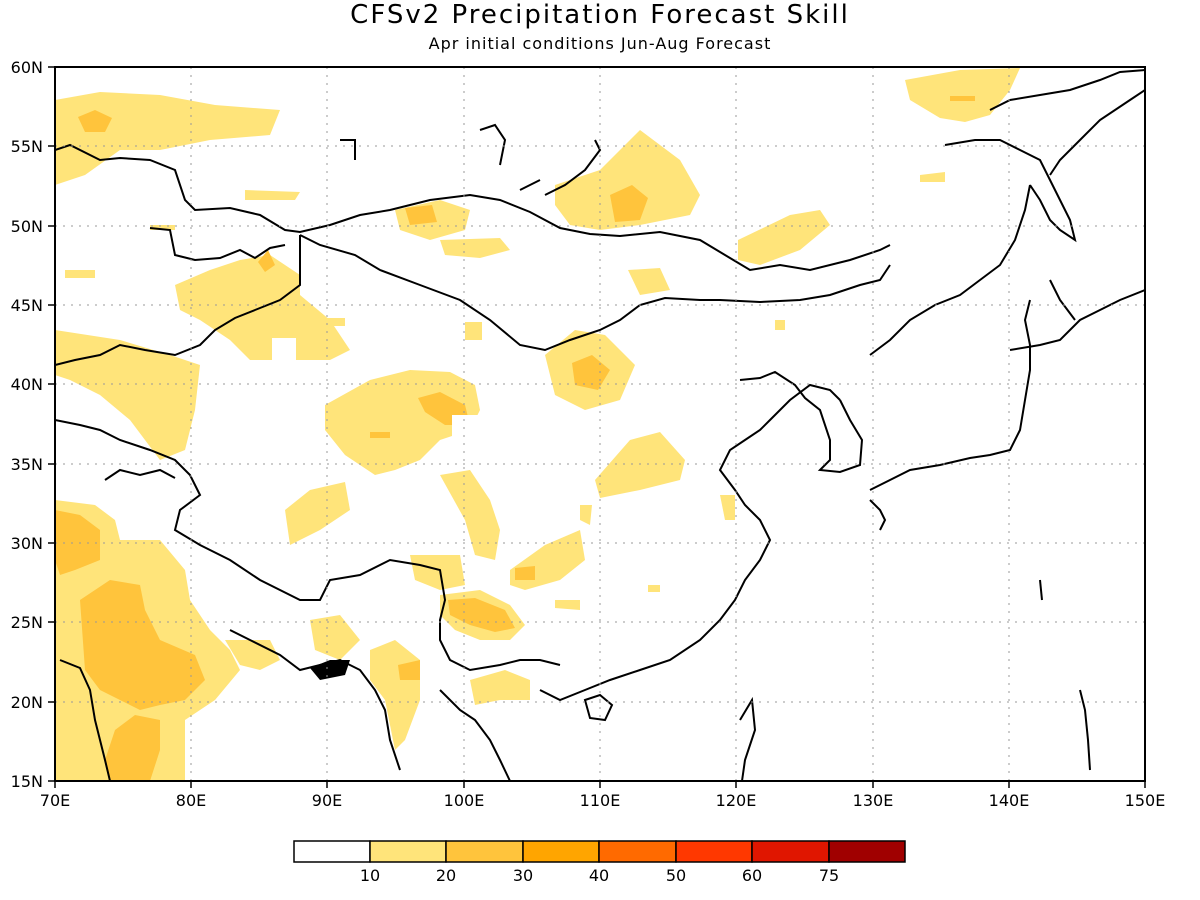  I want to click on y-tick-label: 40N, so click(27, 384).